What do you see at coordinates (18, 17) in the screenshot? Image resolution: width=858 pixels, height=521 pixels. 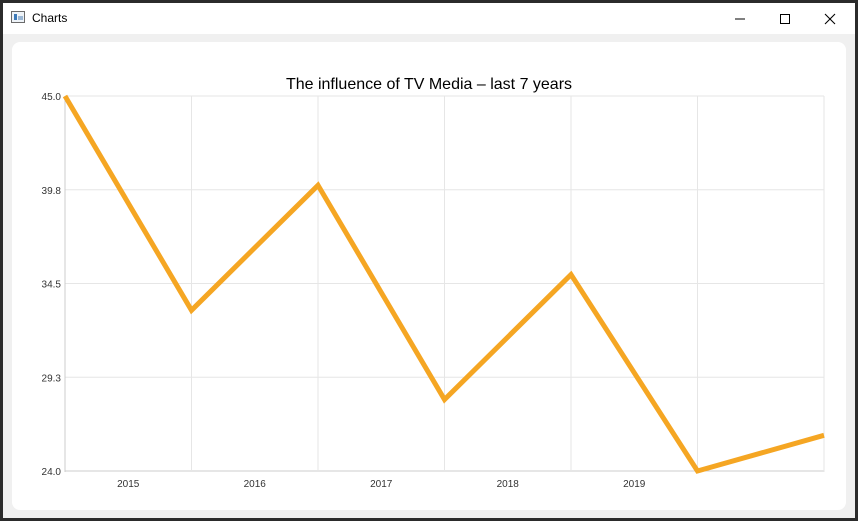 I see `chart-app-icon` at bounding box center [18, 17].